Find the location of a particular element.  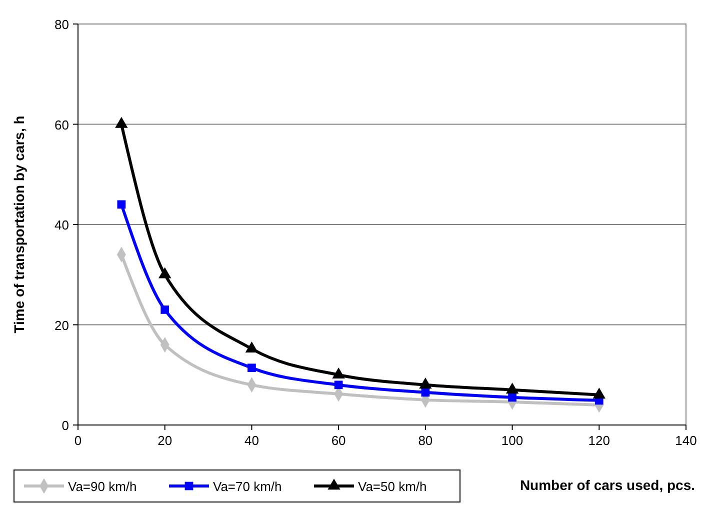

x-tick-label: 20 is located at coordinates (165, 440).